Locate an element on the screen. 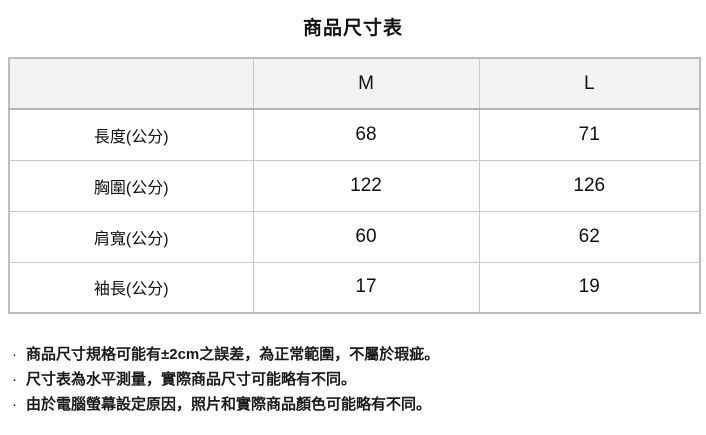 The height and width of the screenshot is (435, 706). cell-value-l: 126 is located at coordinates (589, 185).